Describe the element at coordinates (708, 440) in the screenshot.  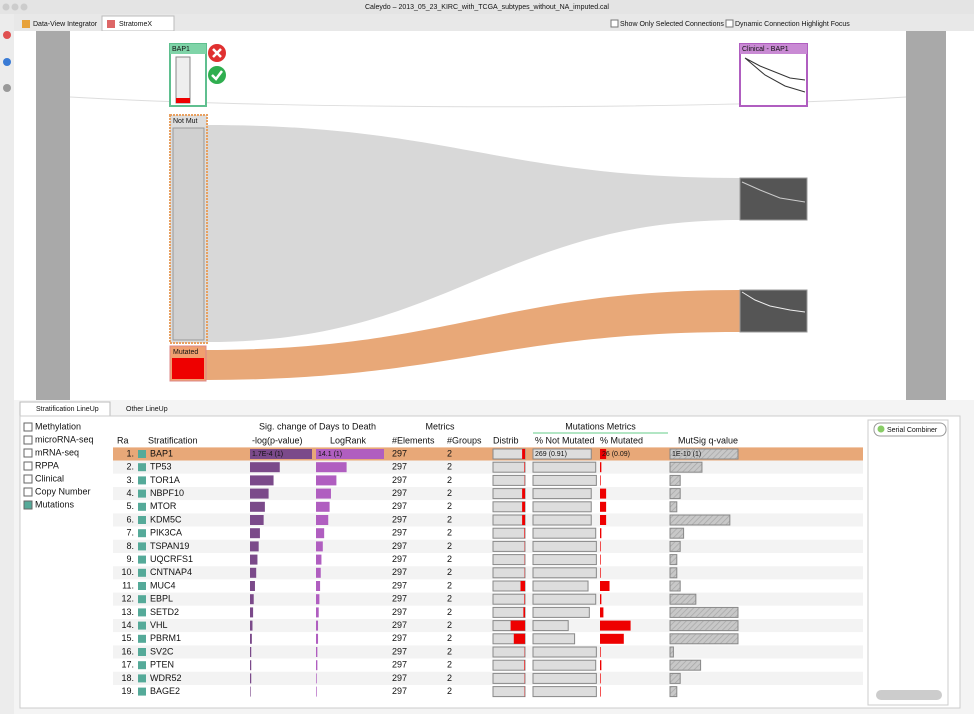
I see `column-header: MutSig q-value` at that location.